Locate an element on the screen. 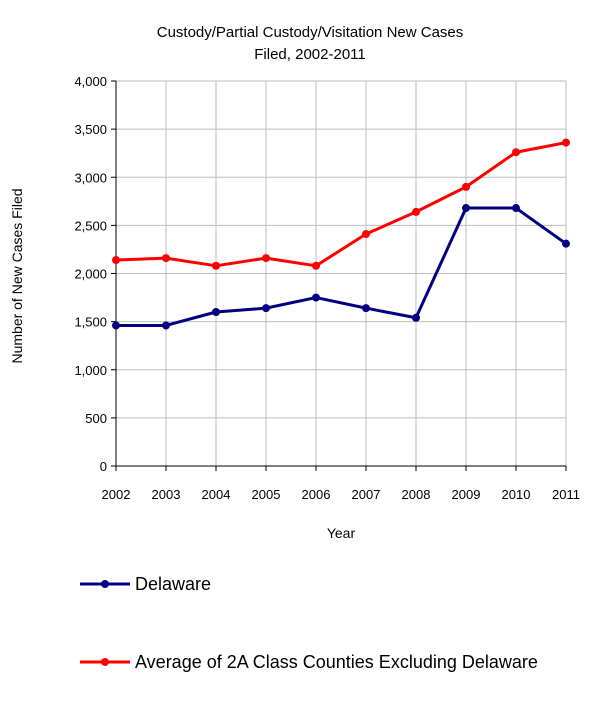 The image size is (601, 708). x-tick-label: 2006 is located at coordinates (316, 494).